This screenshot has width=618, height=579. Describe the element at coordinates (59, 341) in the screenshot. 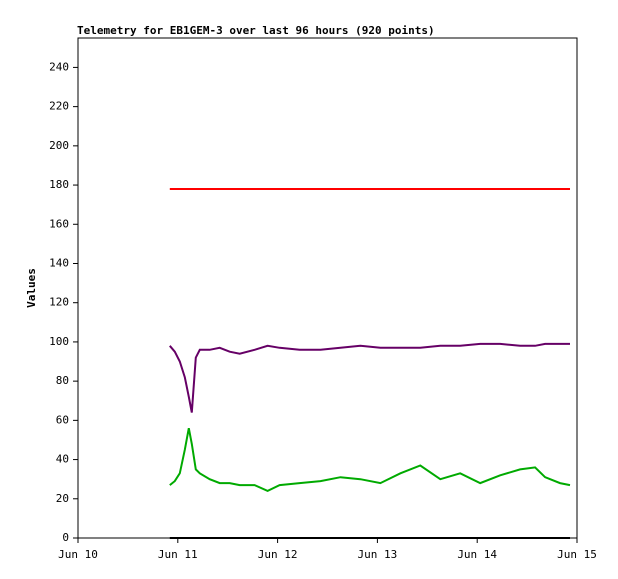

I see `y-tick-label: 100` at that location.